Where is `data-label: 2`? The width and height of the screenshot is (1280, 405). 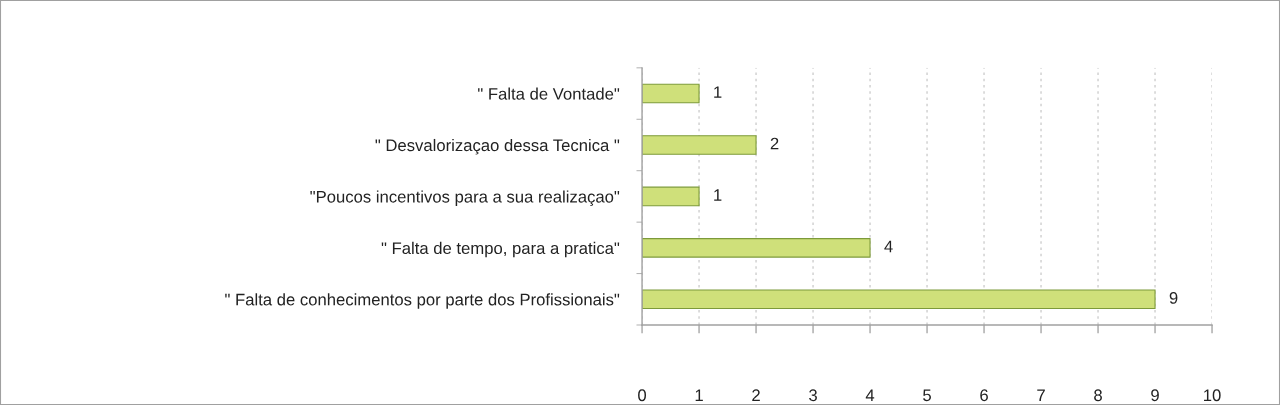
data-label: 2 is located at coordinates (774, 143).